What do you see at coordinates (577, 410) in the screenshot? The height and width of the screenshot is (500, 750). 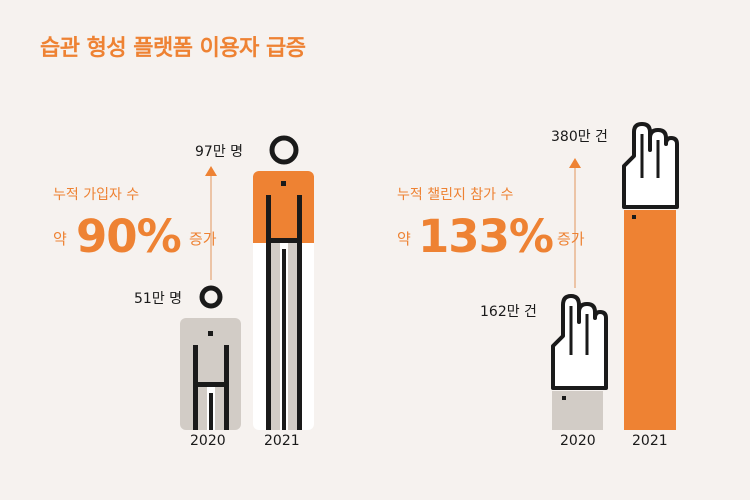 I see `hand-2020-sleeve` at bounding box center [577, 410].